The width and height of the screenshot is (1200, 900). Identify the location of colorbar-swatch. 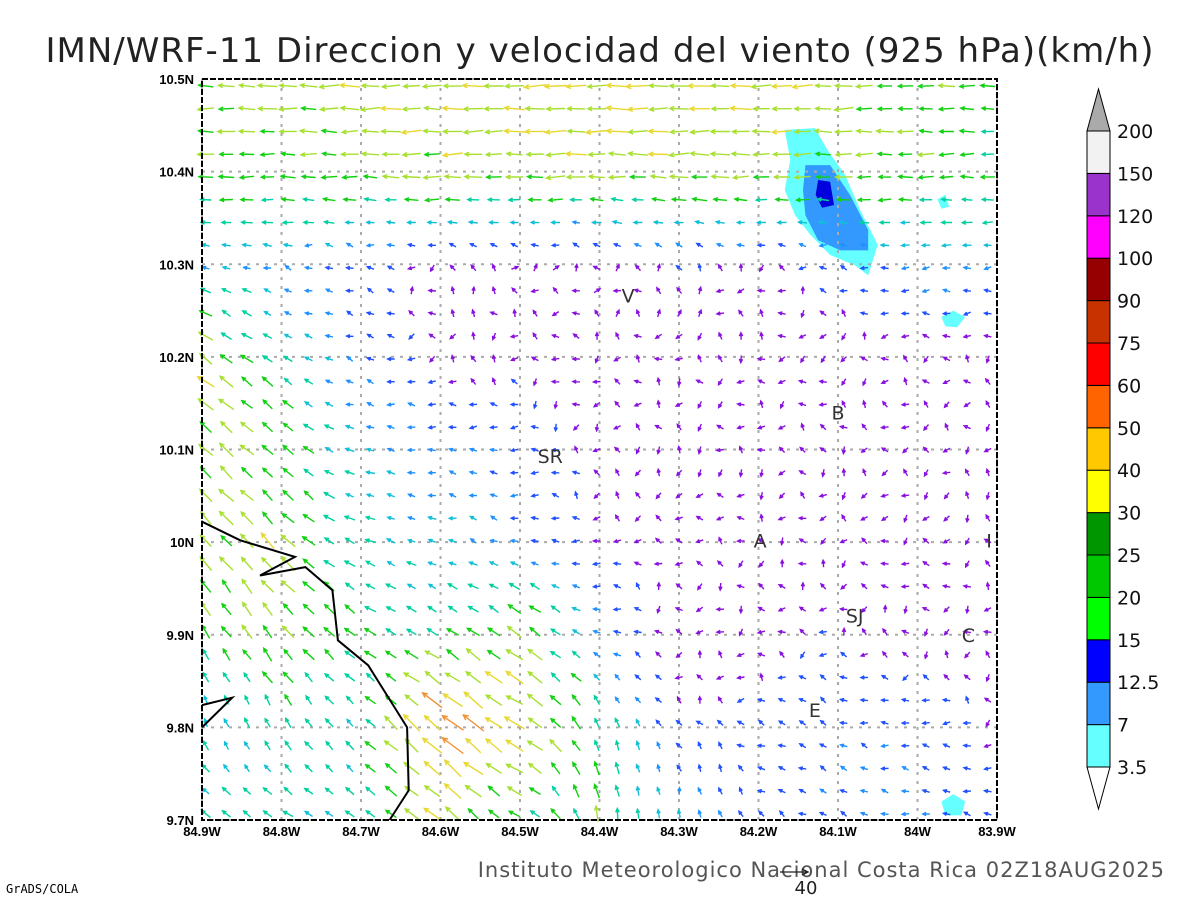
(1098, 406).